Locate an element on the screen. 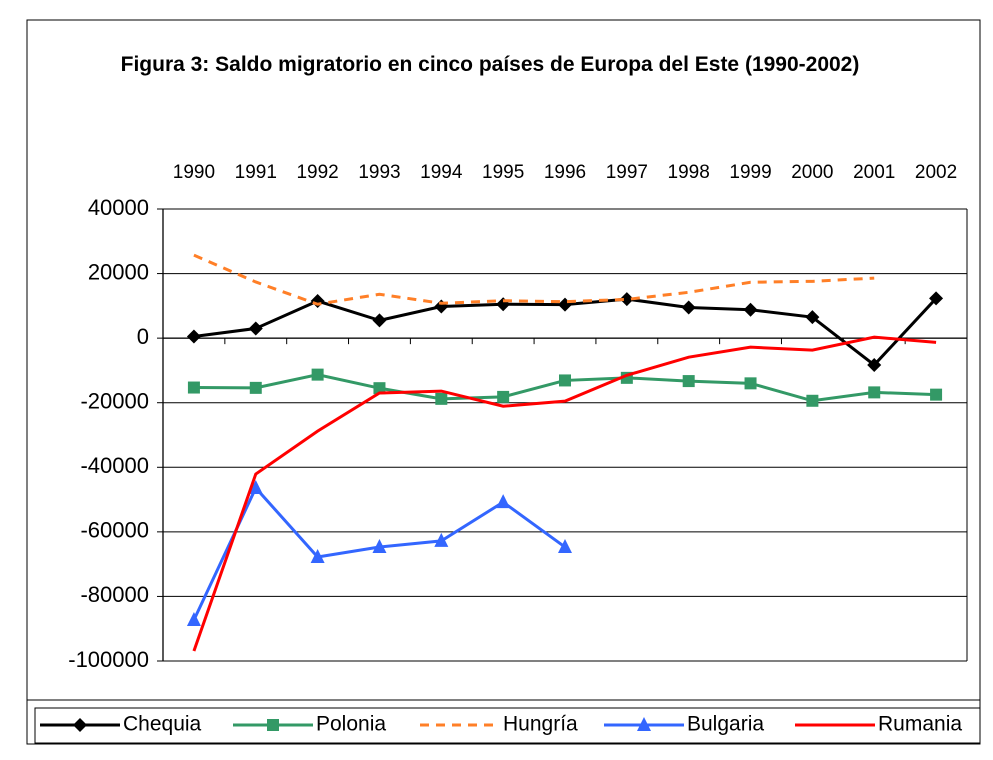 This screenshot has height=760, width=993. x-tick-label: 2000 is located at coordinates (812, 172).